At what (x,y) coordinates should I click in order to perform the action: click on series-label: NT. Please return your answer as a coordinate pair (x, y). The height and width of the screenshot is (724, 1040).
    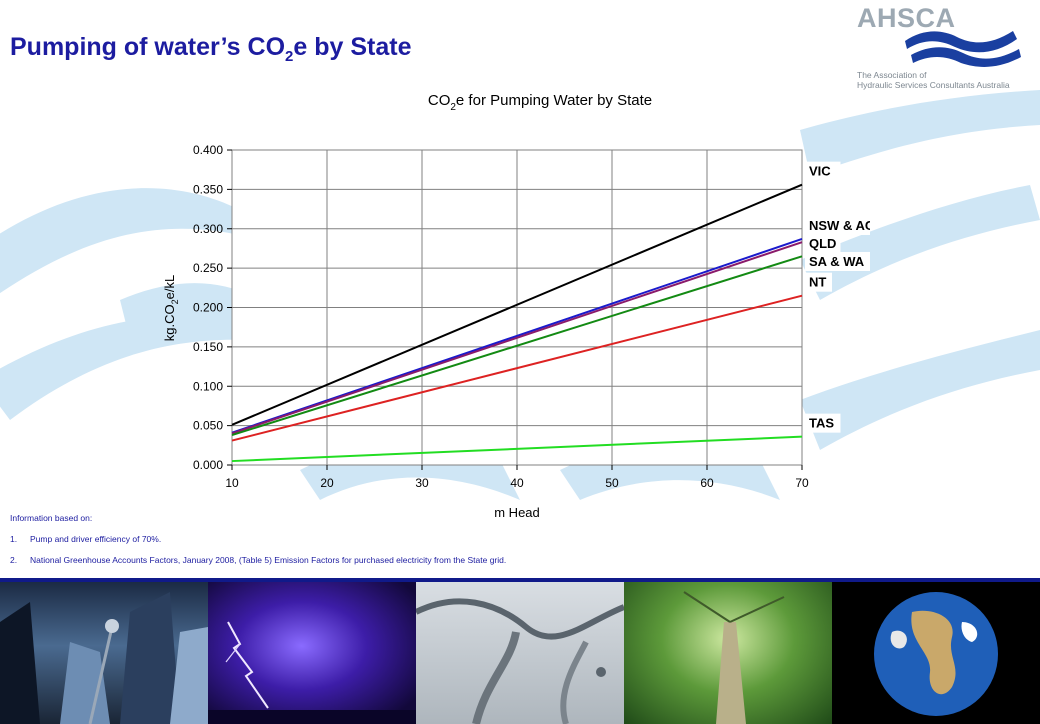
    Looking at the image, I should click on (817, 282).